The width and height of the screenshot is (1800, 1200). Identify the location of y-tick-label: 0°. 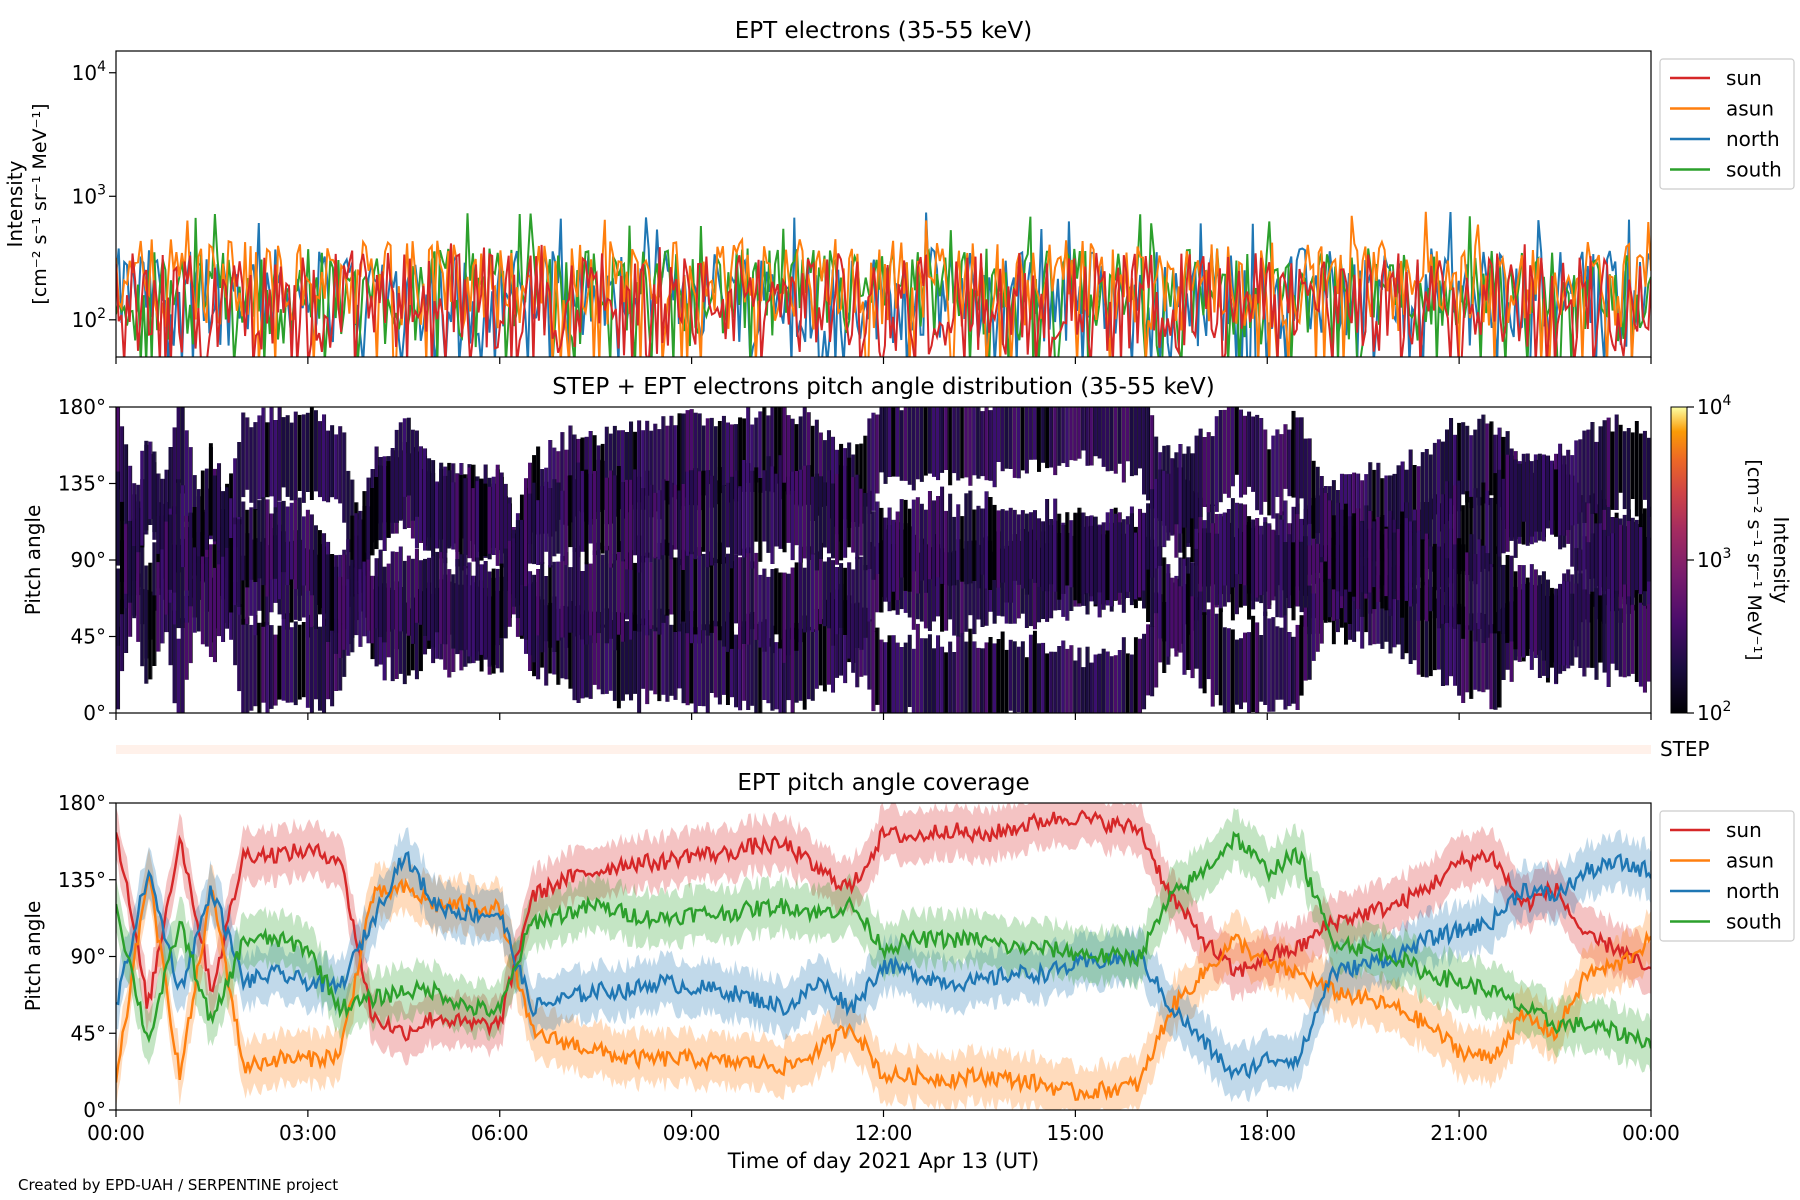
(94, 713).